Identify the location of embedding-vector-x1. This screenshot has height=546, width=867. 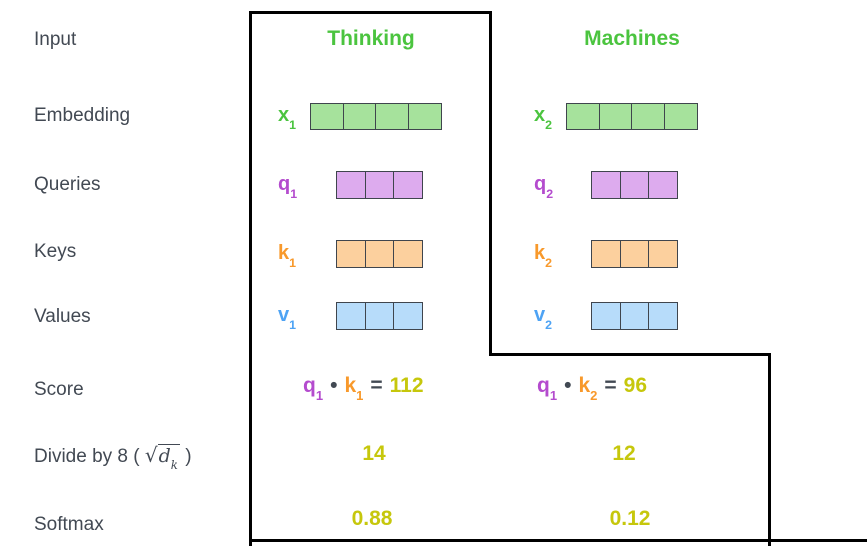
(376, 116).